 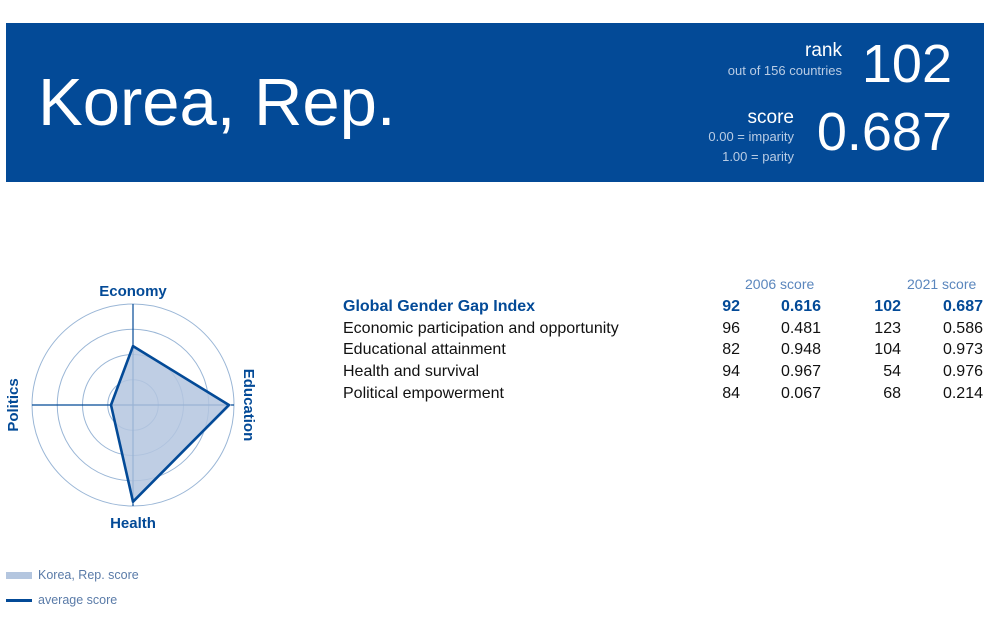 I want to click on radar-label-education: Education, so click(x=248, y=405).